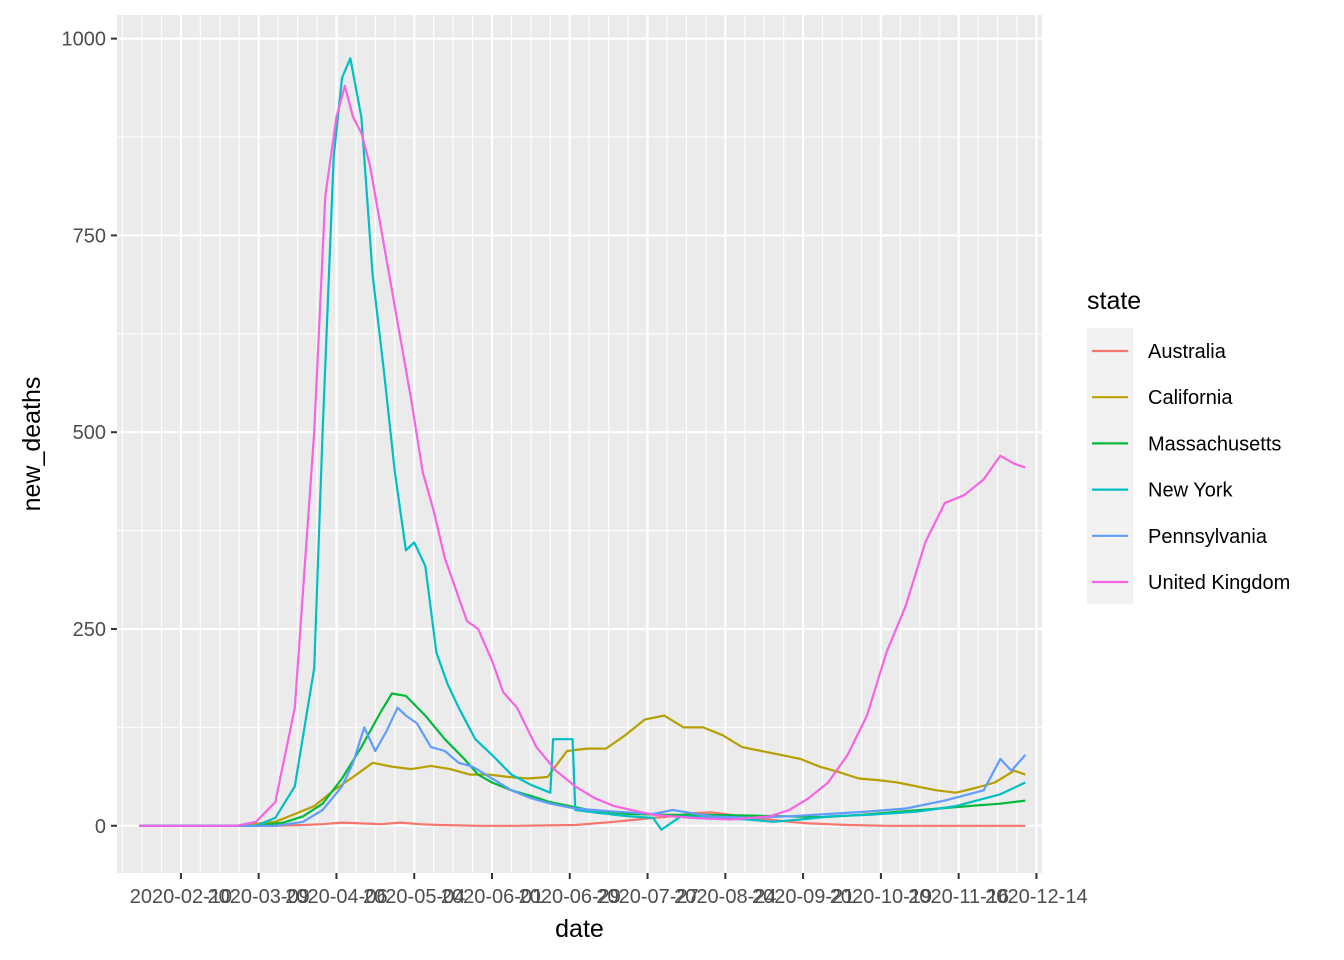 The image size is (1344, 960). I want to click on y-tick-label: 500, so click(89, 433).